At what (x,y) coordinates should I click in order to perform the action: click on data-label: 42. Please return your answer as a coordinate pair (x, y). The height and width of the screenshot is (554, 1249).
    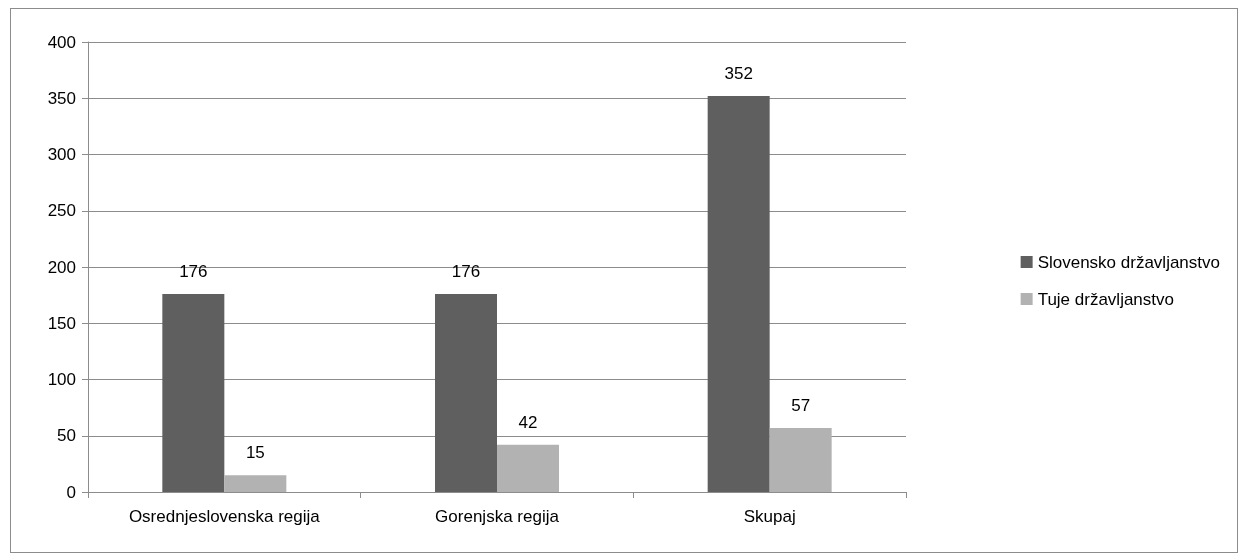
    Looking at the image, I should click on (528, 422).